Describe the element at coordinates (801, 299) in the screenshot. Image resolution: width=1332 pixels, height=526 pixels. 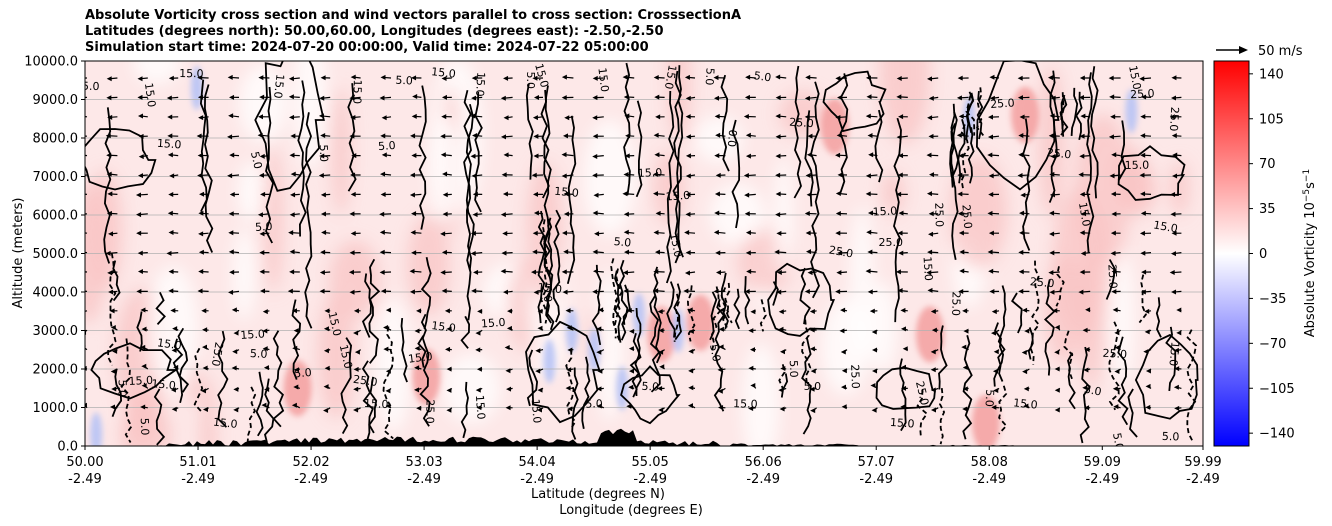
I see `contour-loop` at that location.